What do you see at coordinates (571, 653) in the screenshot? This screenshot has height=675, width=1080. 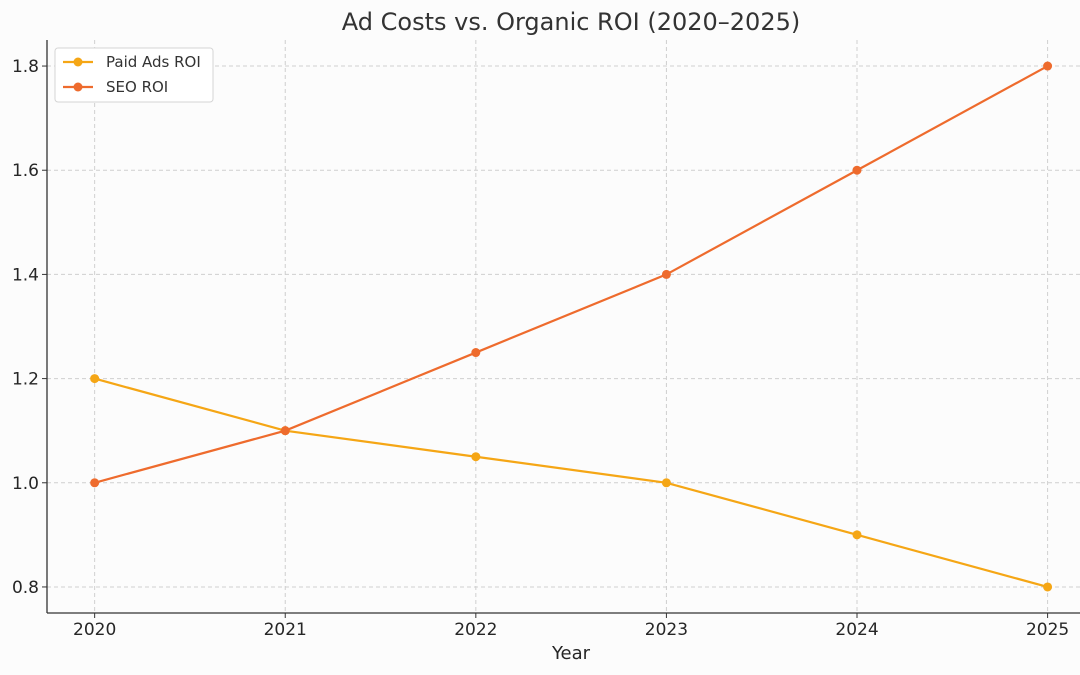 I see `x-axis-label: Year` at bounding box center [571, 653].